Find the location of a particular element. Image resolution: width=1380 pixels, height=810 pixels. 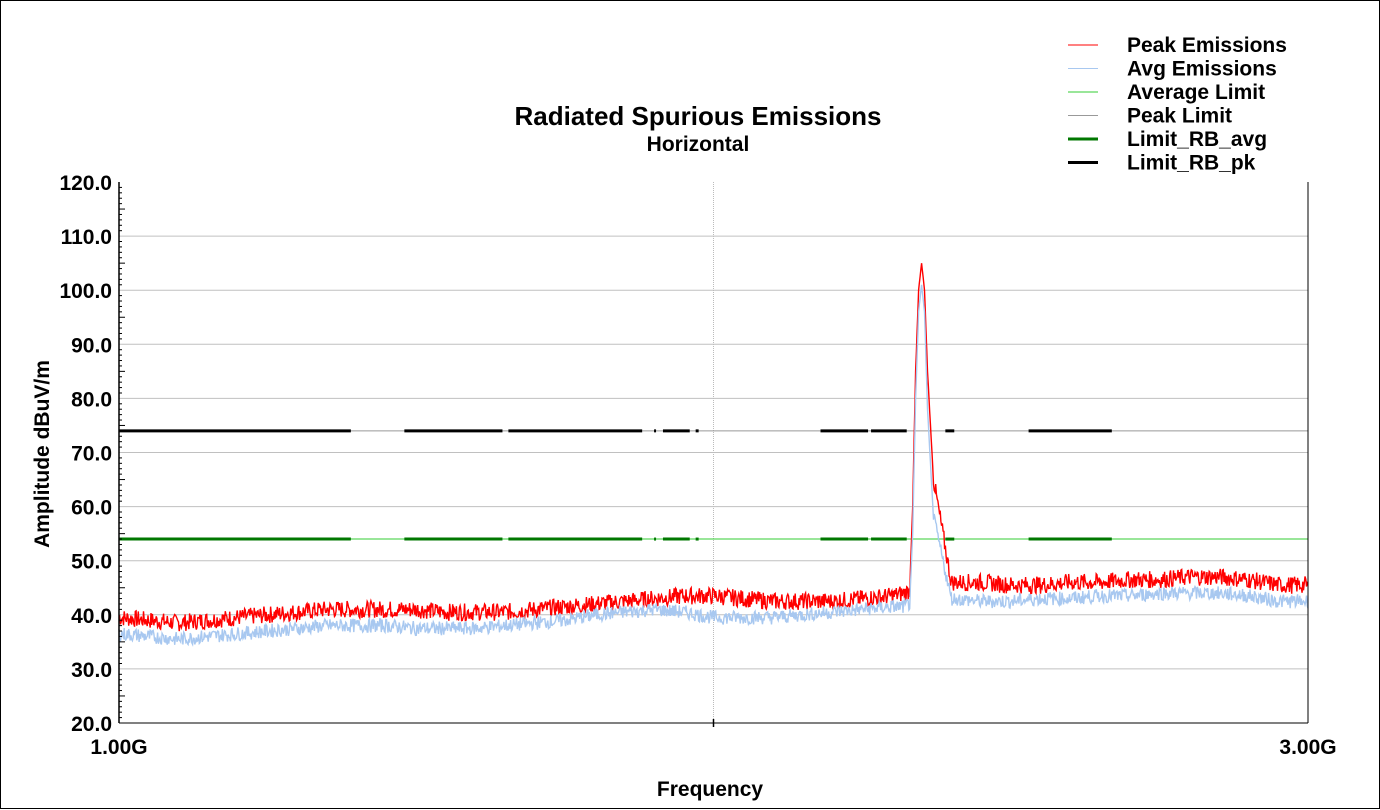

y-tick-label: 50.0 is located at coordinates (91, 562).